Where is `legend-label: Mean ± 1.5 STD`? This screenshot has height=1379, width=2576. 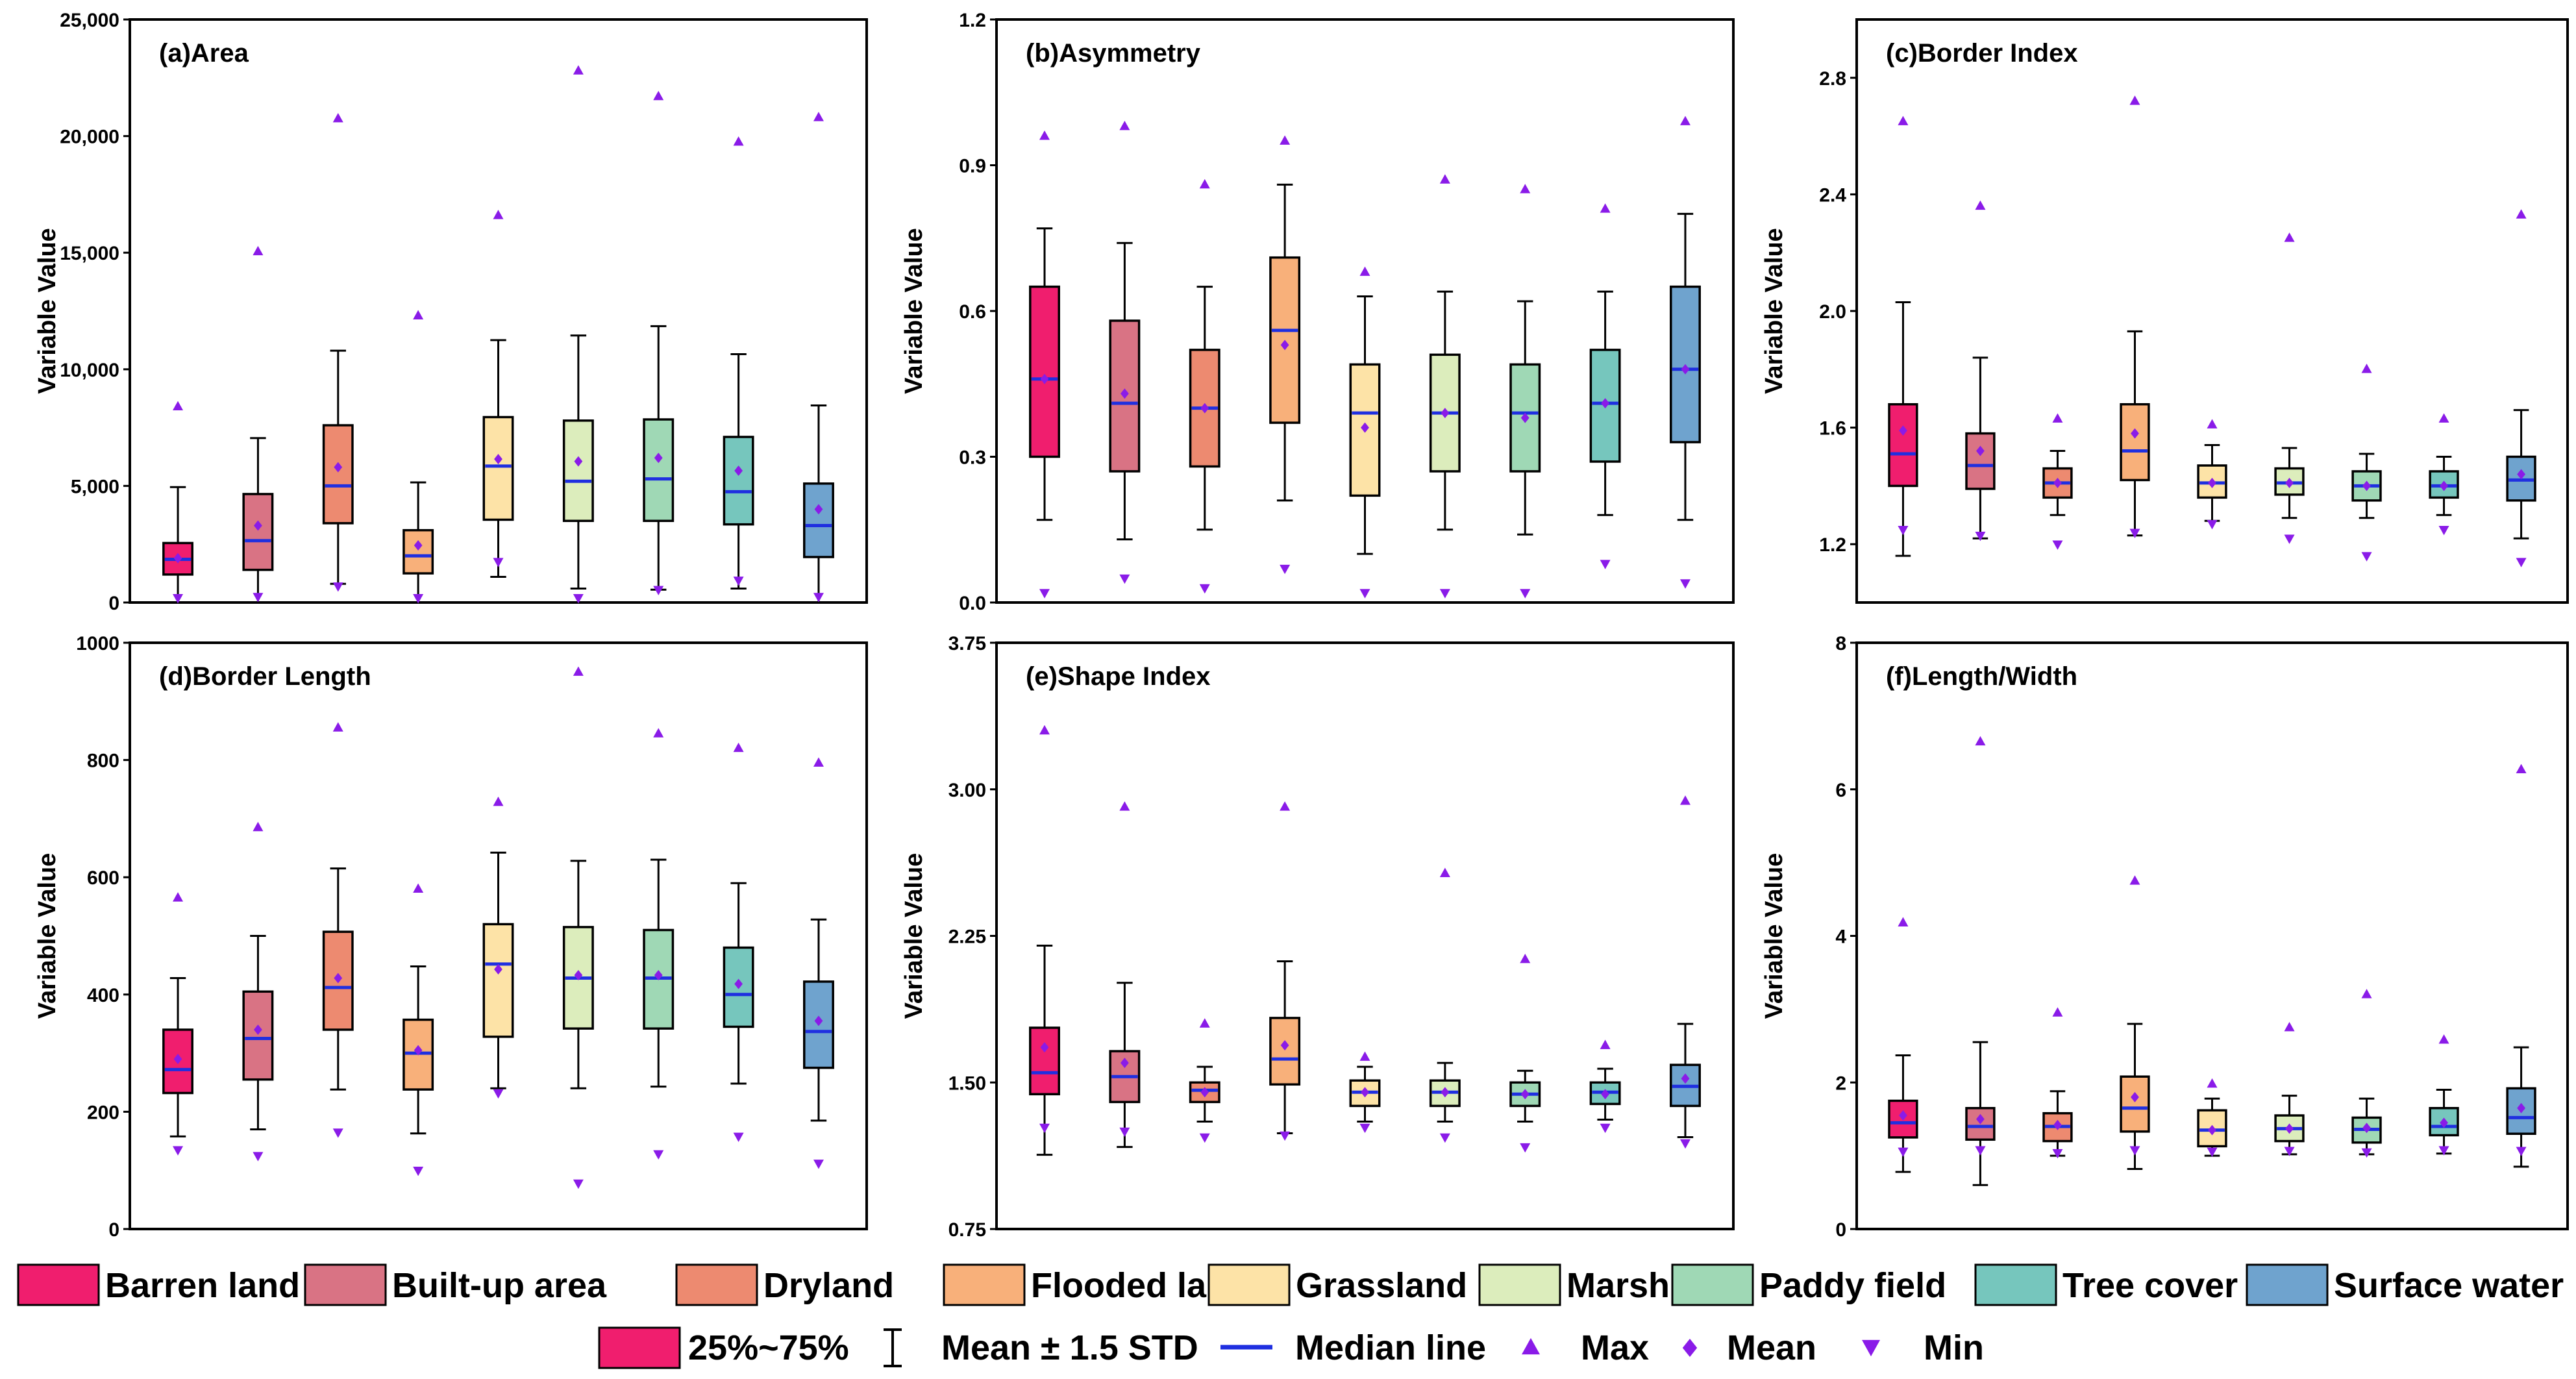
legend-label: Mean ± 1.5 STD is located at coordinates (1069, 1347).